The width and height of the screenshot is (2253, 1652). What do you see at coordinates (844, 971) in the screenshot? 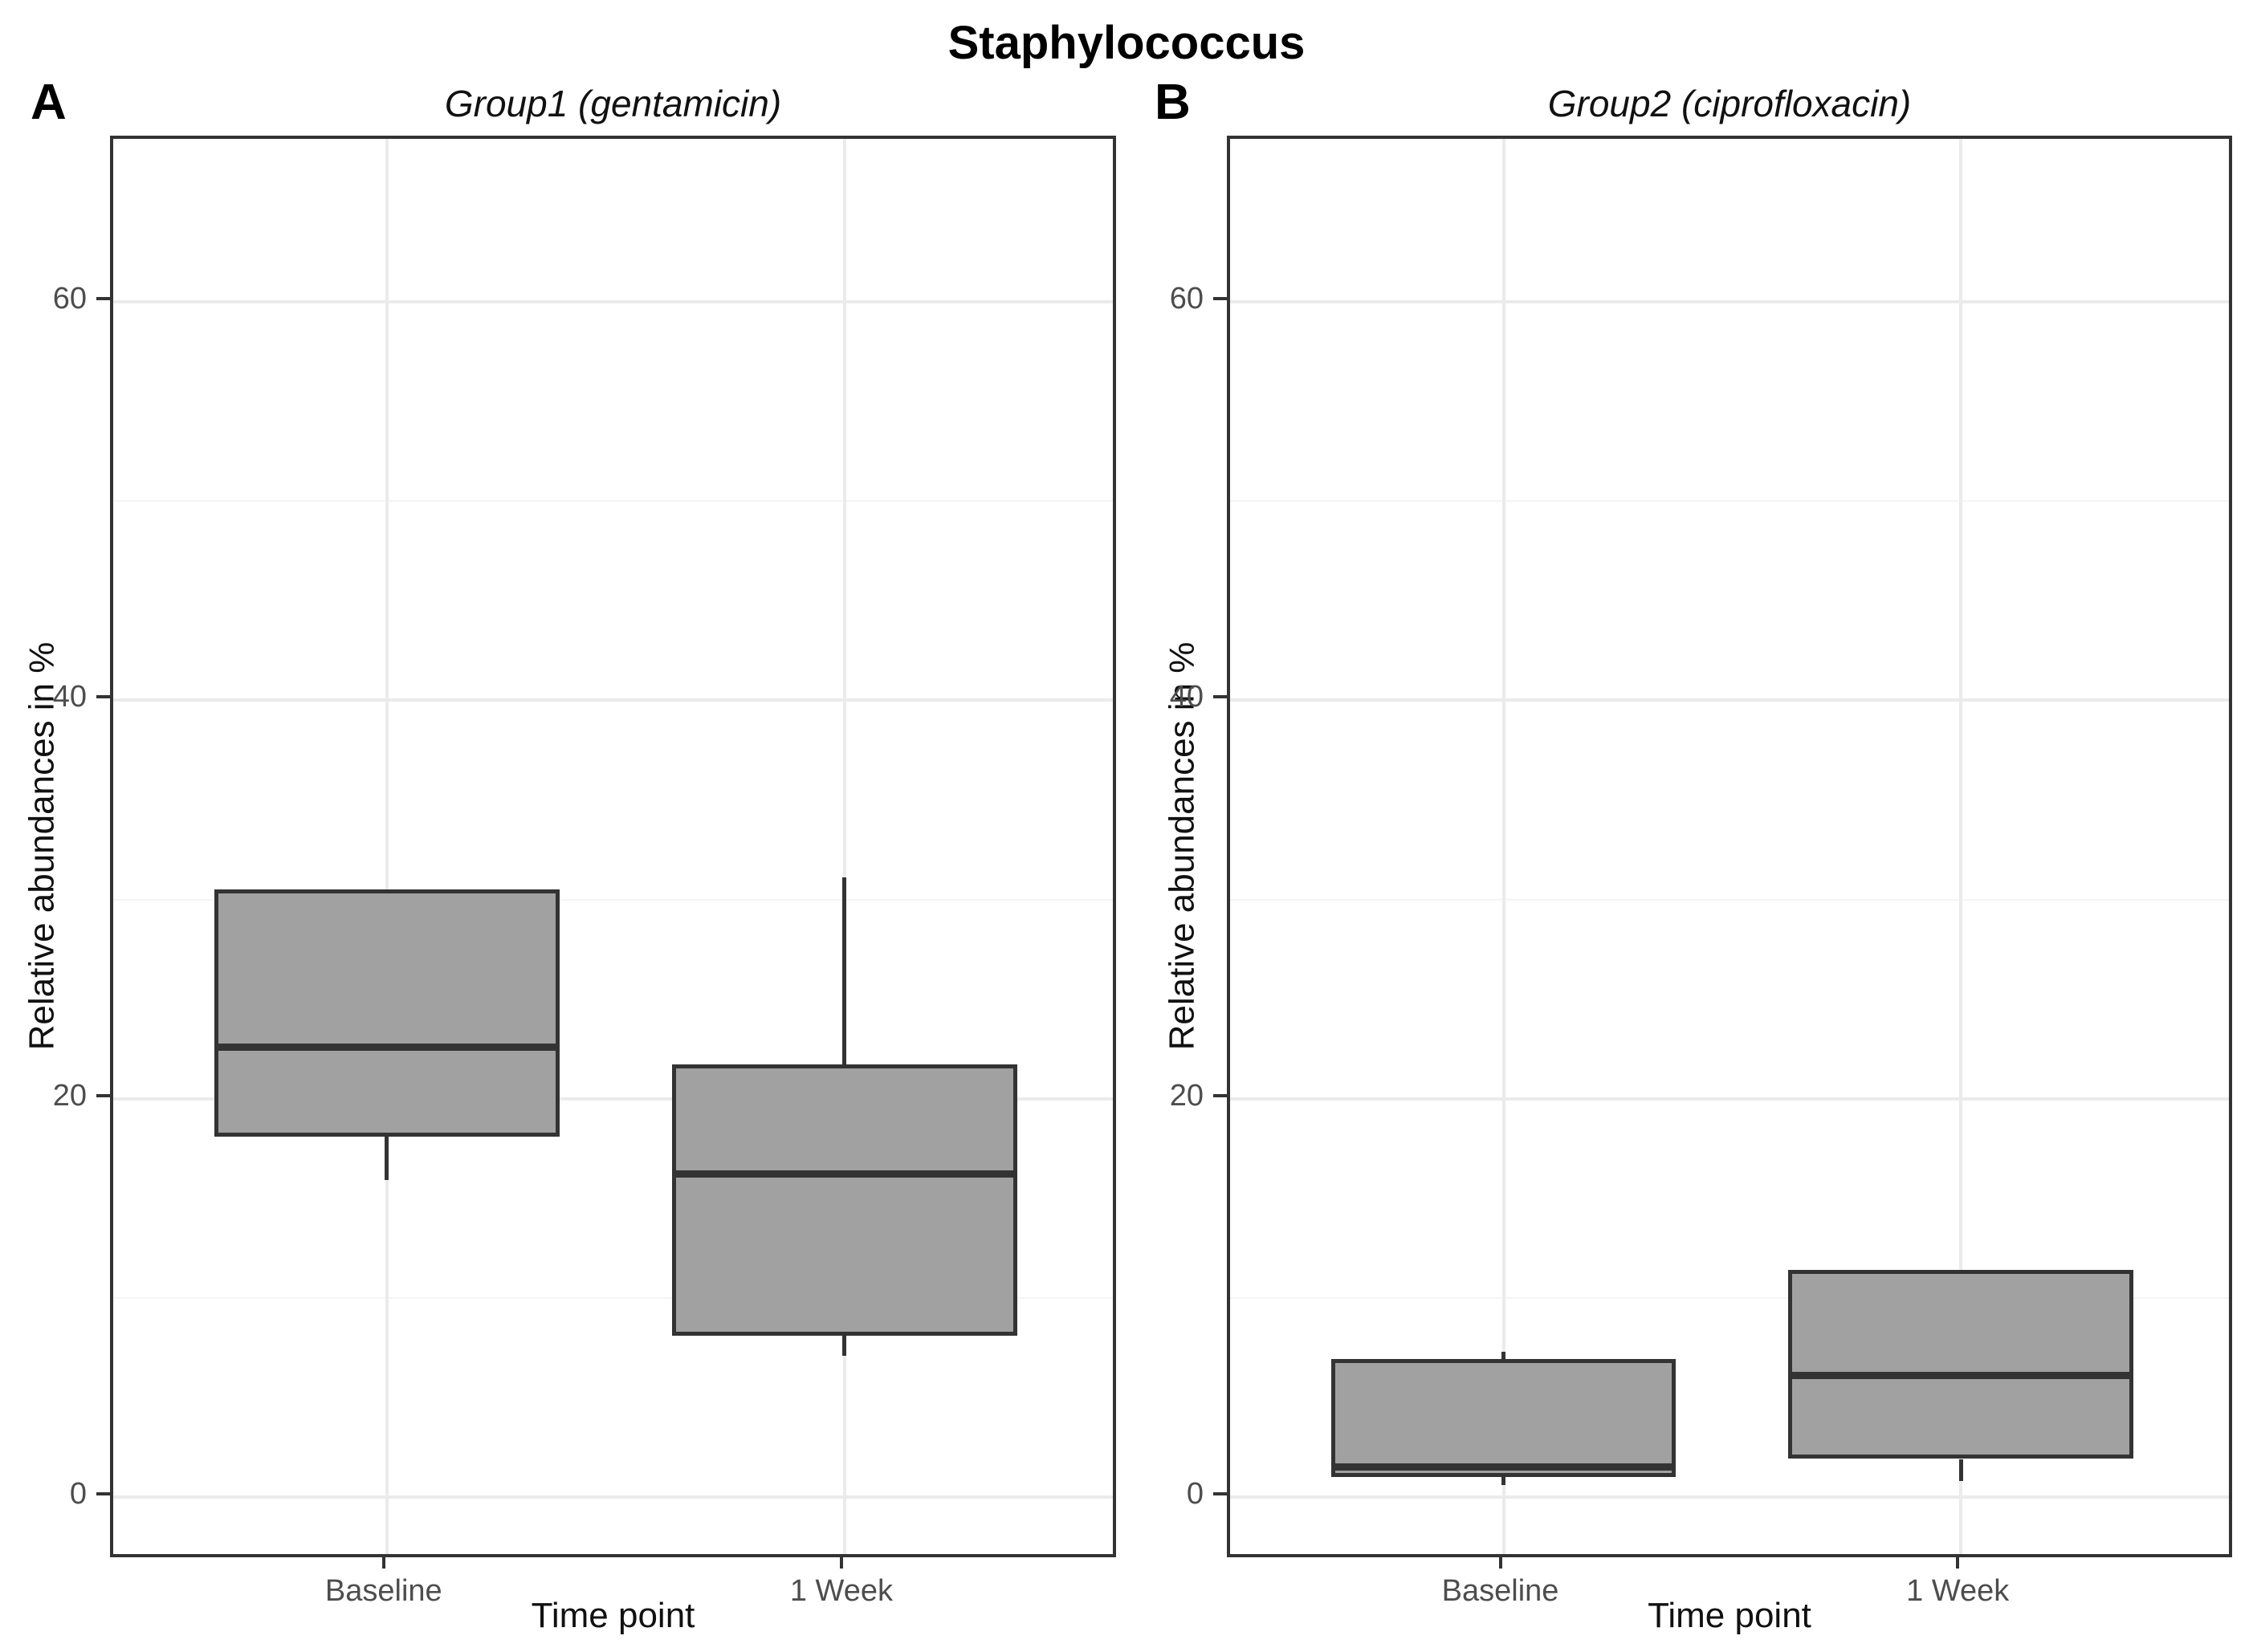
I see `whisker-upper-1-week` at bounding box center [844, 971].